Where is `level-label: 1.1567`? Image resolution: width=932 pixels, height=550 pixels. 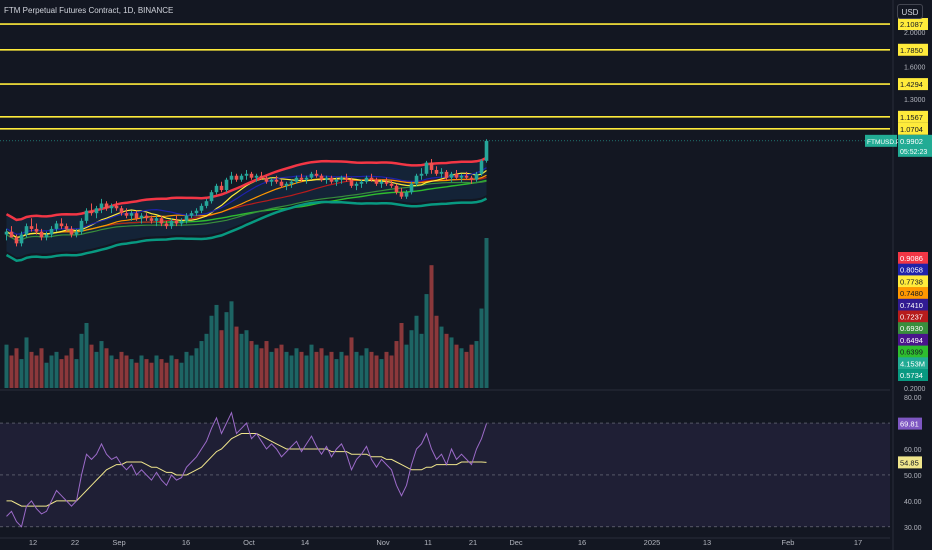 level-label: 1.1567 is located at coordinates (911, 117).